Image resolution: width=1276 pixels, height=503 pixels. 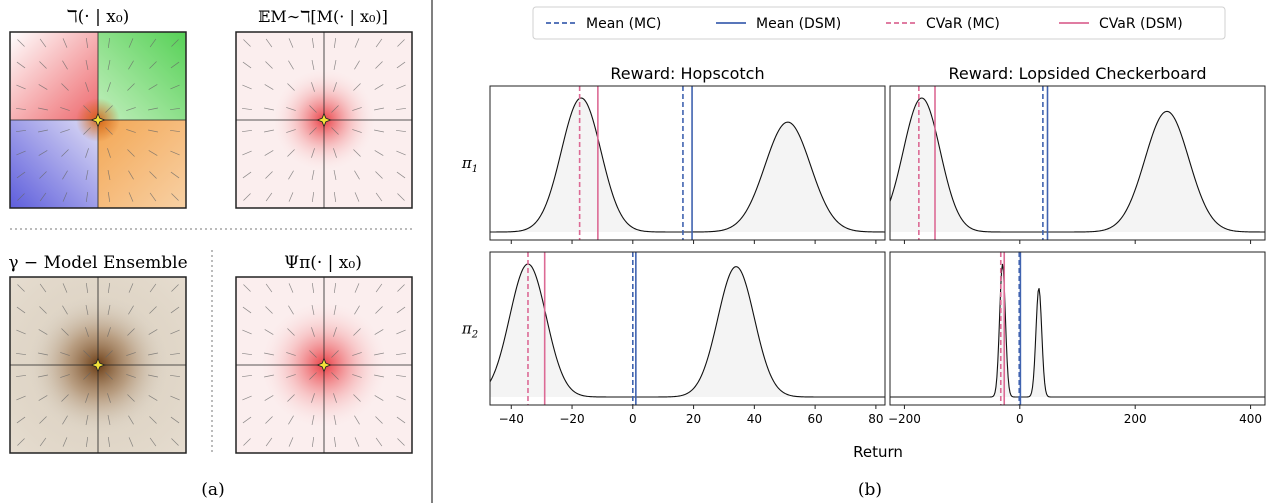 What do you see at coordinates (1135, 419) in the screenshot?
I see `x-tick-label: 200` at bounding box center [1135, 419].